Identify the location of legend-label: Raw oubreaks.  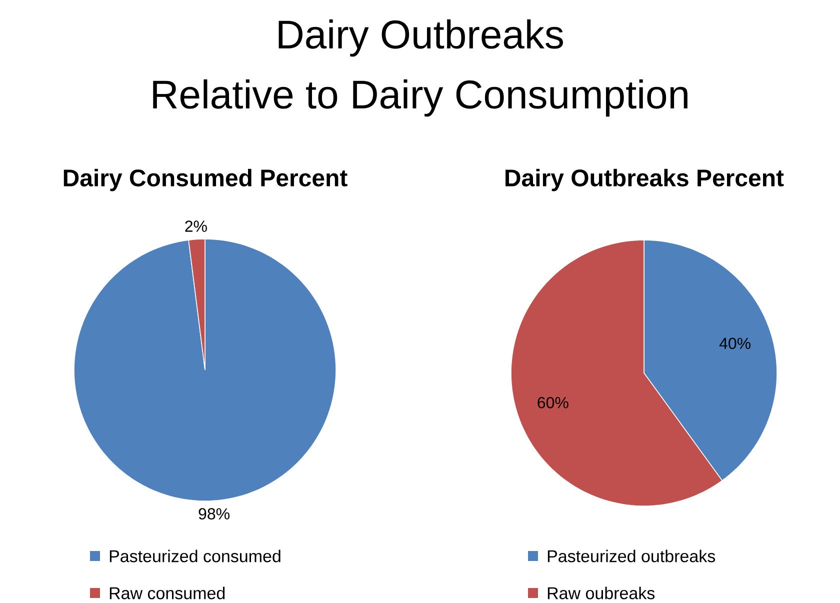
(601, 593).